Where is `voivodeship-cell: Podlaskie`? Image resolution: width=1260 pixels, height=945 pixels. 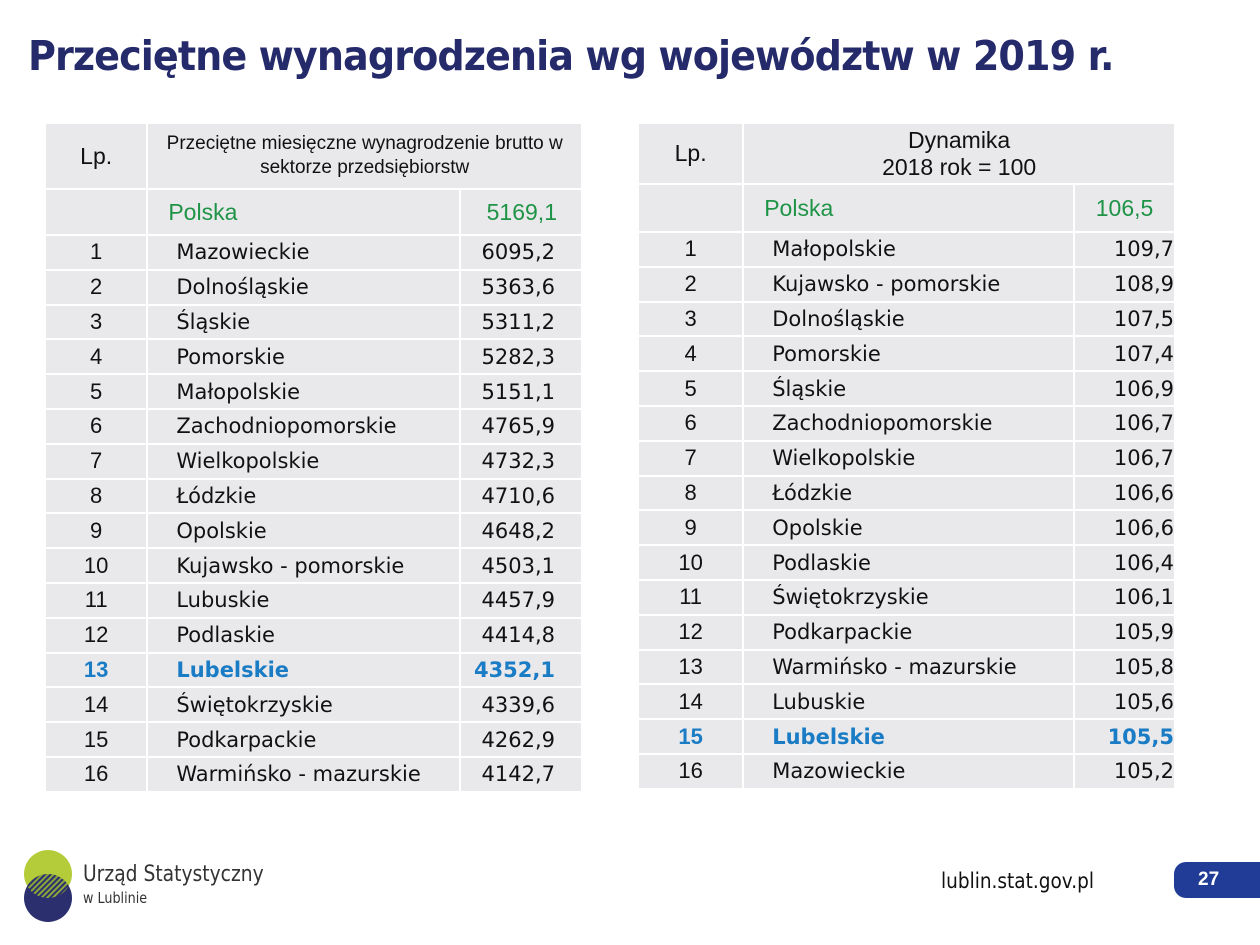
voivodeship-cell: Podlaskie is located at coordinates (909, 562).